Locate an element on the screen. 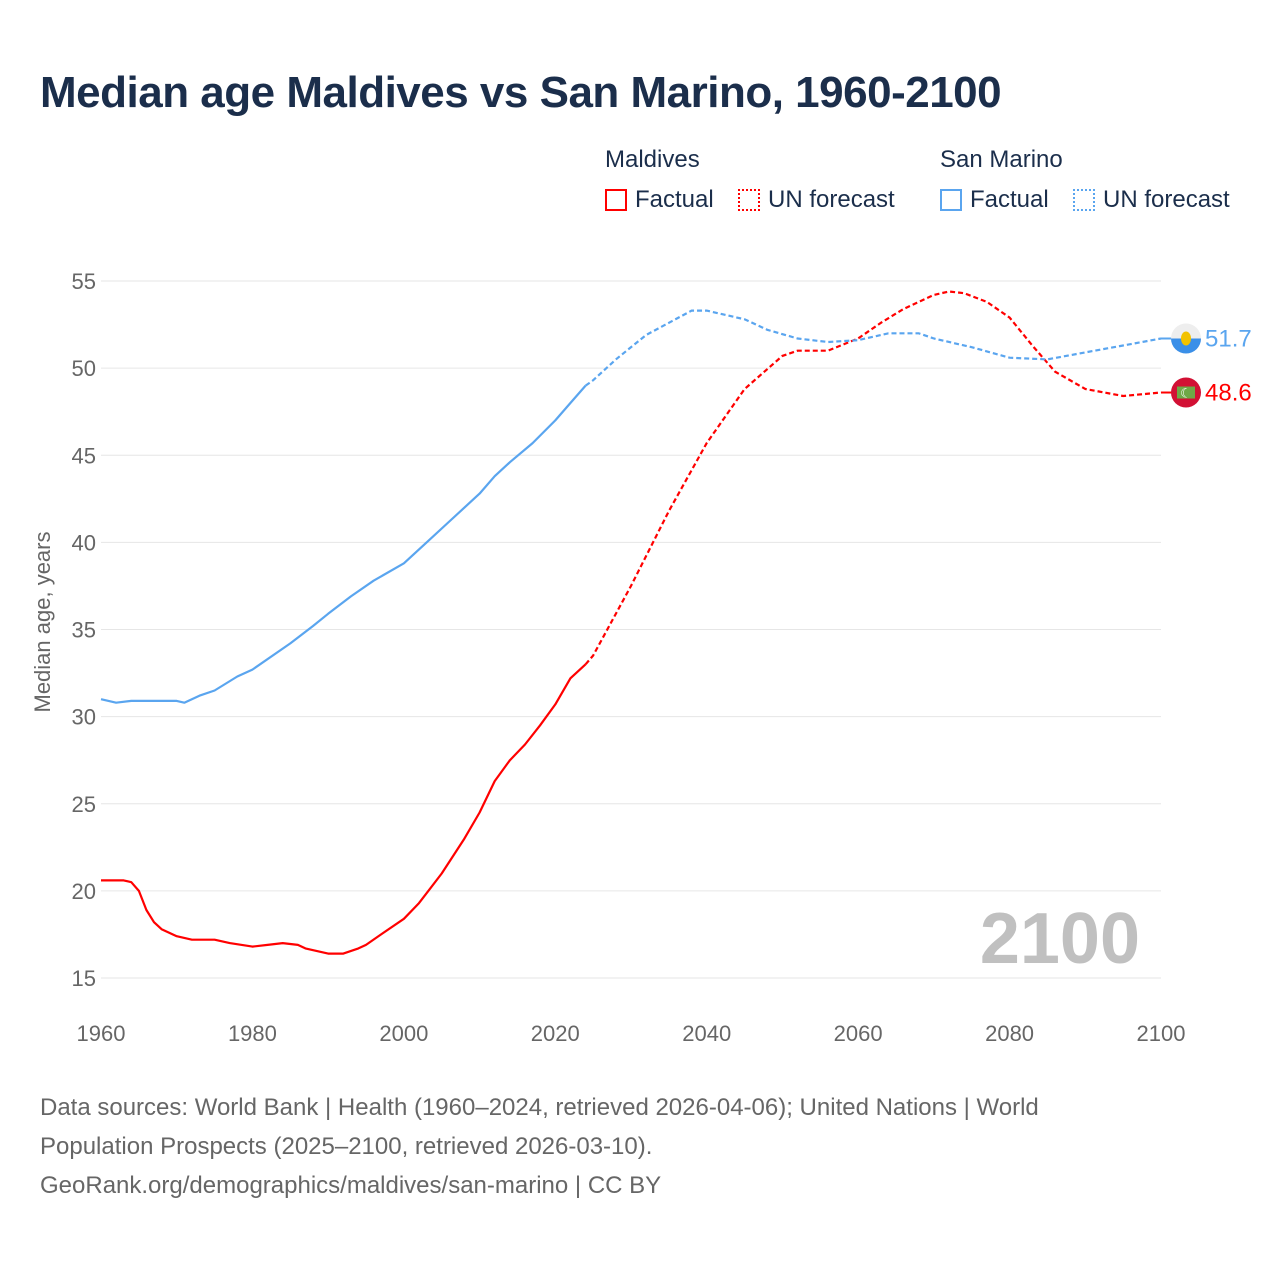  y-tick-label: 25 is located at coordinates (84, 804).